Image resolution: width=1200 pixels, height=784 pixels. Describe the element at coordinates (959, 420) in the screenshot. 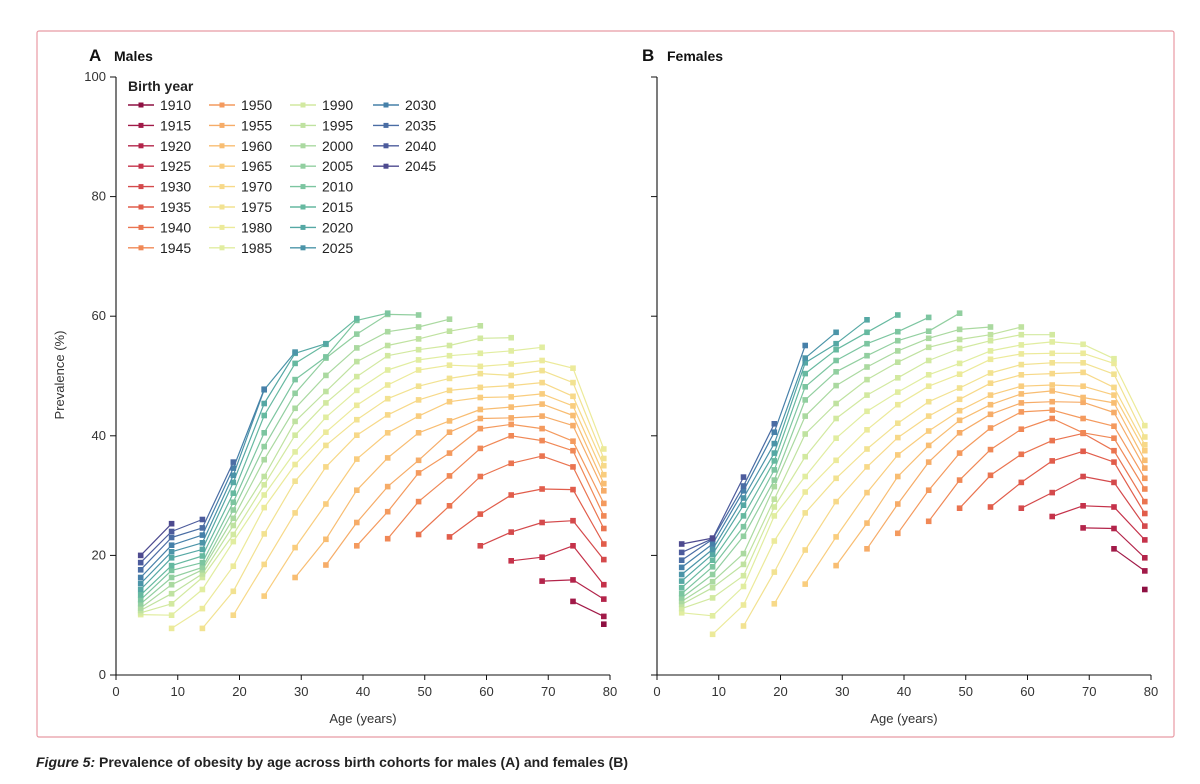

I see `panel-b-data-point-1960` at that location.